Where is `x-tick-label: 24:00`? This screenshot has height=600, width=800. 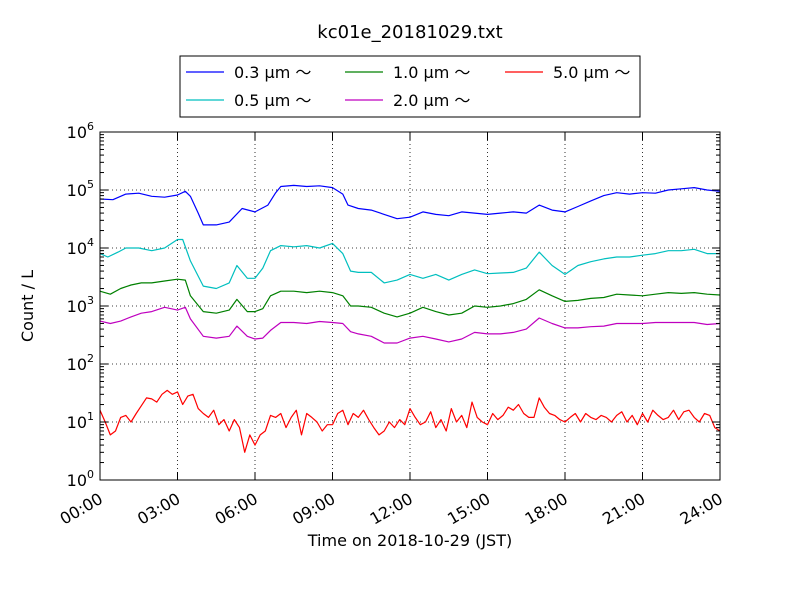
x-tick-label: 24:00 is located at coordinates (701, 509).